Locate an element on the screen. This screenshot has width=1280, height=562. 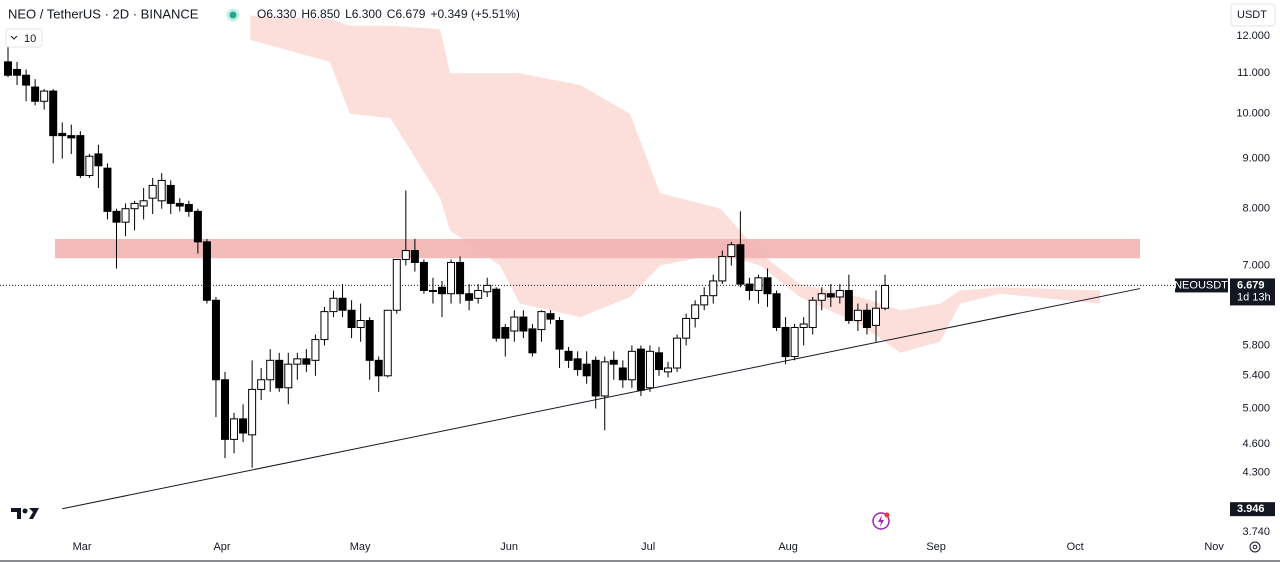
y-tick-label: 5.000 is located at coordinates (1256, 408).